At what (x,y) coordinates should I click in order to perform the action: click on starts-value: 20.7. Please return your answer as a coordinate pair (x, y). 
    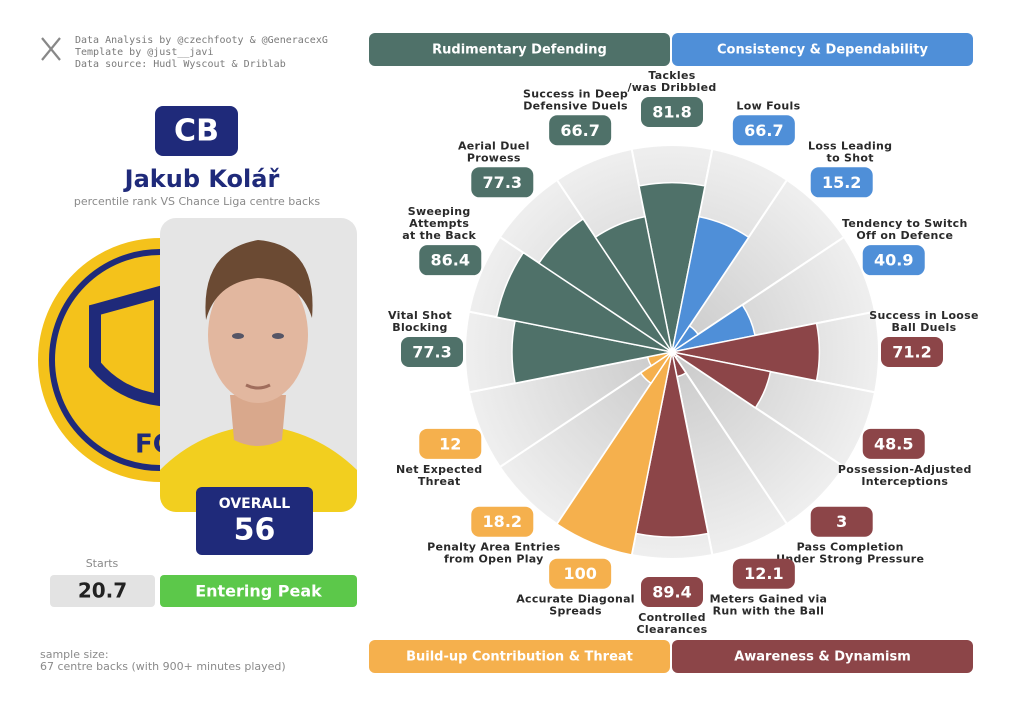
    Looking at the image, I should click on (102, 591).